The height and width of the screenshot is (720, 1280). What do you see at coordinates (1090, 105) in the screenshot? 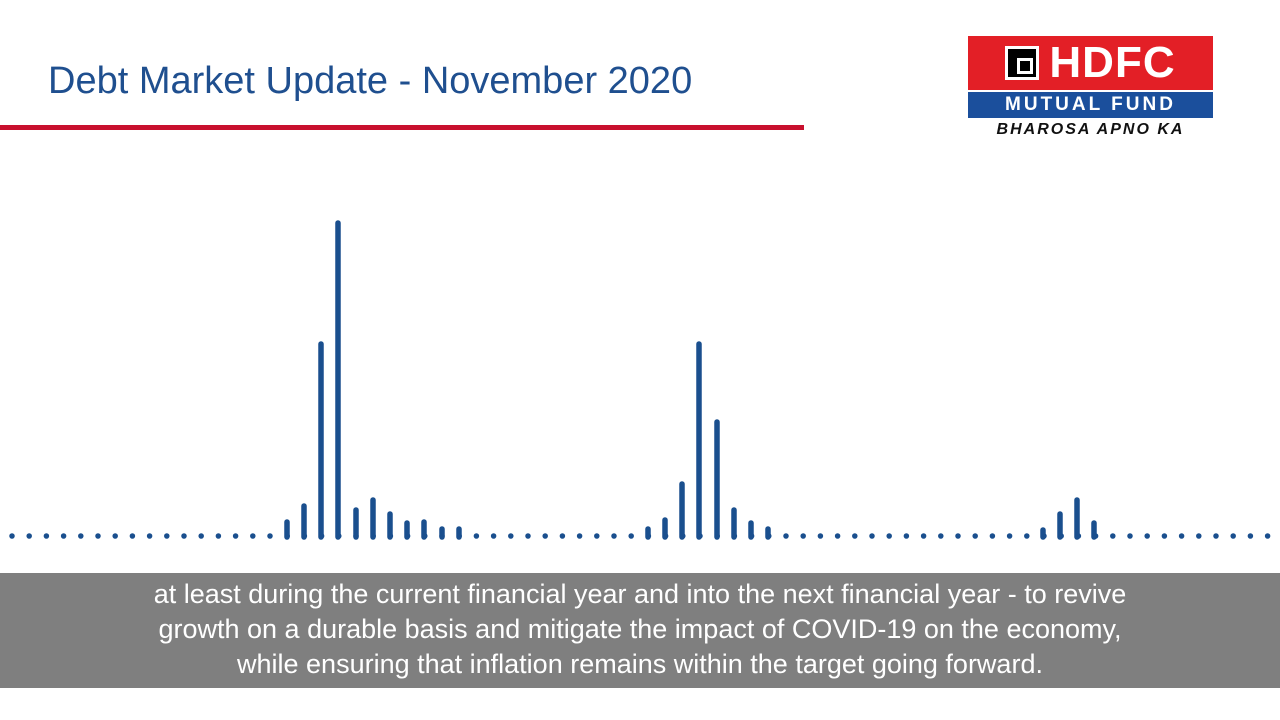
I see `logo-subtitle: MUTUAL FUND` at bounding box center [1090, 105].